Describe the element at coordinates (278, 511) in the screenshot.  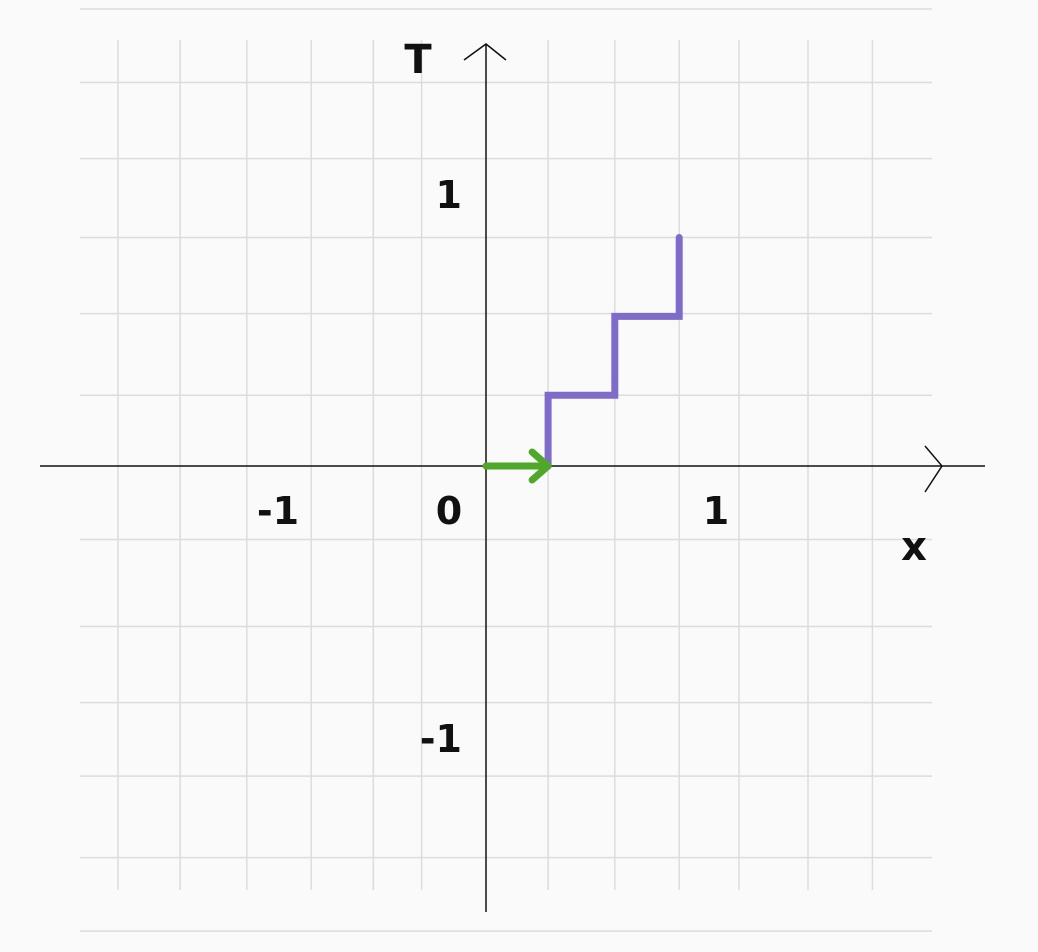
I see `x-tick-label-0: -1` at that location.